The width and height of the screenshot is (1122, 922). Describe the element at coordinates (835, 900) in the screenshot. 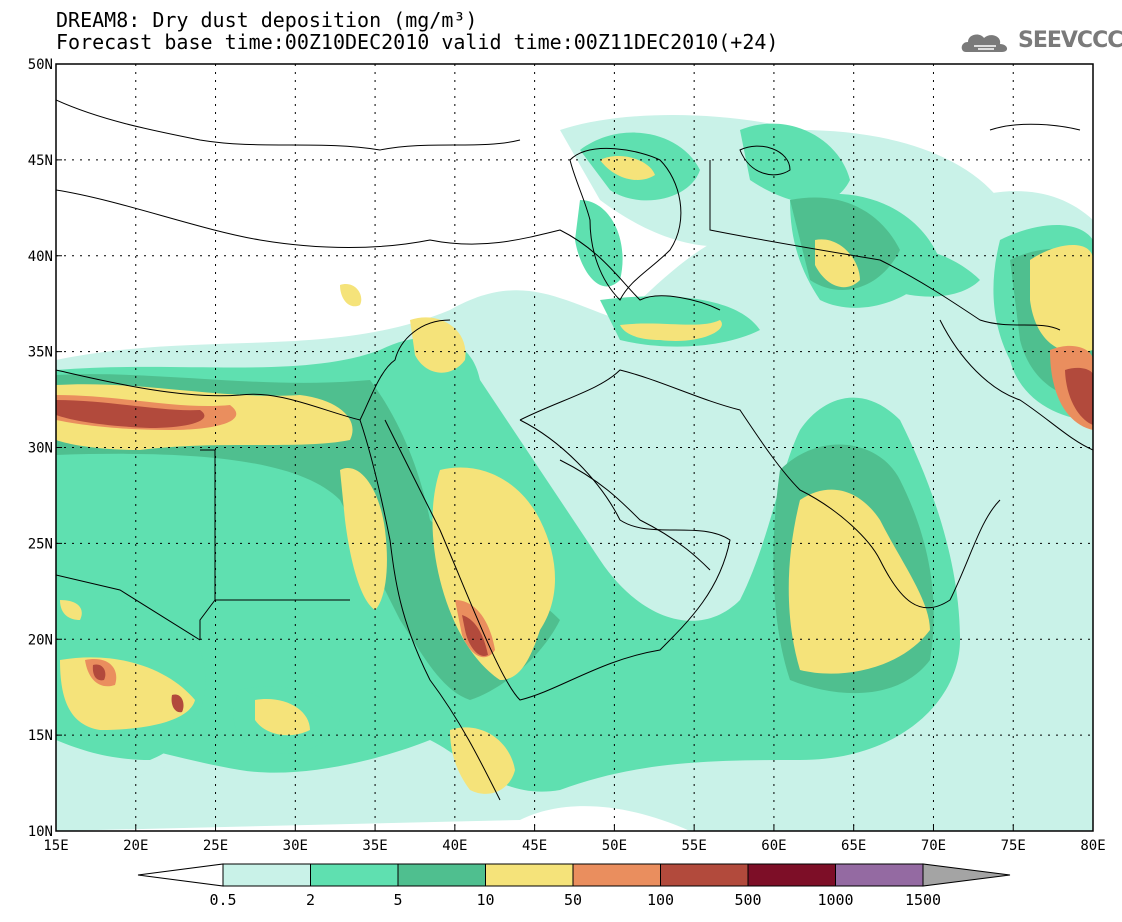

I see `colorbar-label: 1000` at that location.